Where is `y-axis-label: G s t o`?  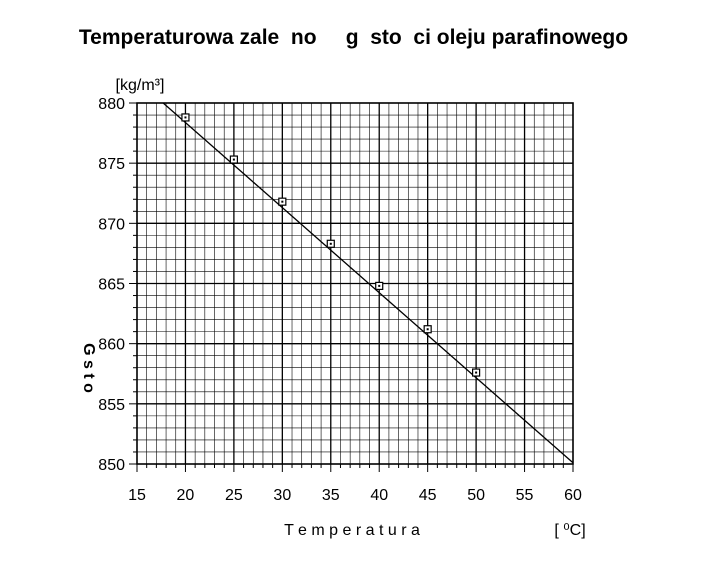
y-axis-label: G s t o is located at coordinates (88, 368).